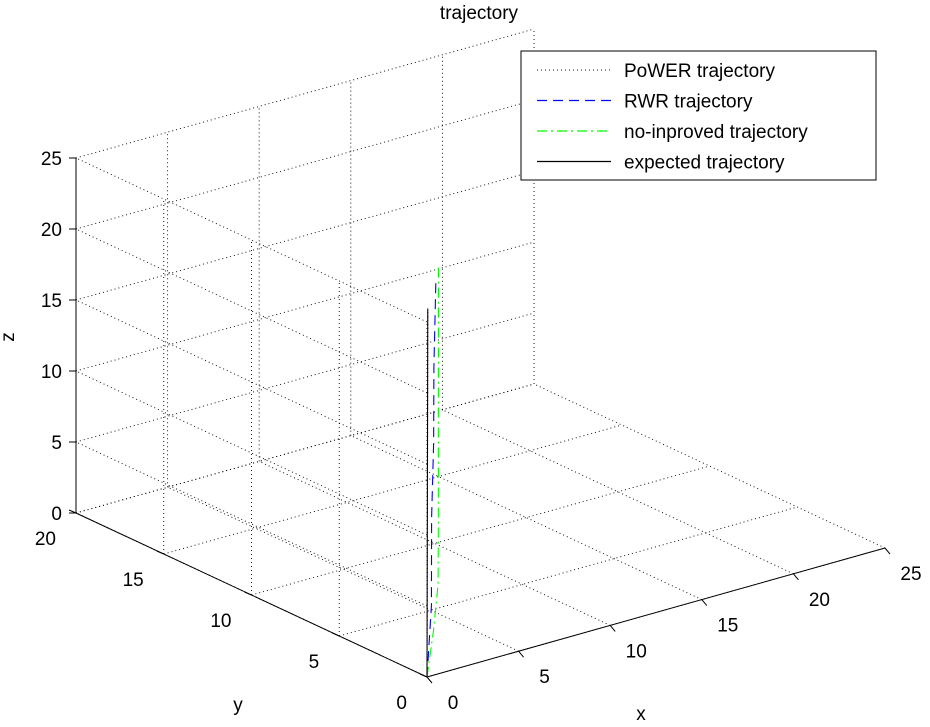  I want to click on y-tick-label: 5, so click(314, 662).